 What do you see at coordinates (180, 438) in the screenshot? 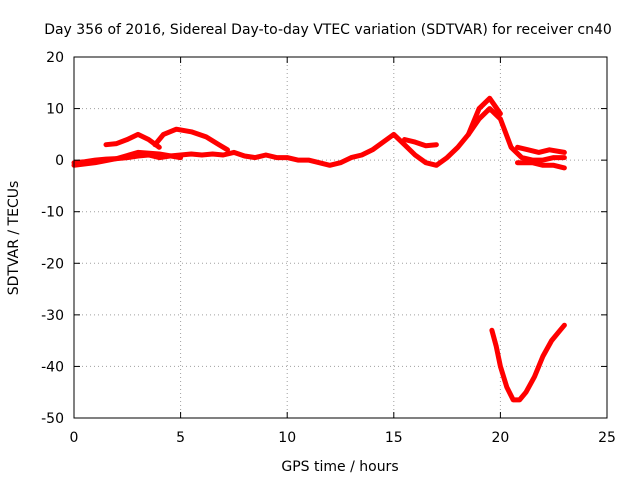
I see `x-tick-label: 5` at bounding box center [180, 438].